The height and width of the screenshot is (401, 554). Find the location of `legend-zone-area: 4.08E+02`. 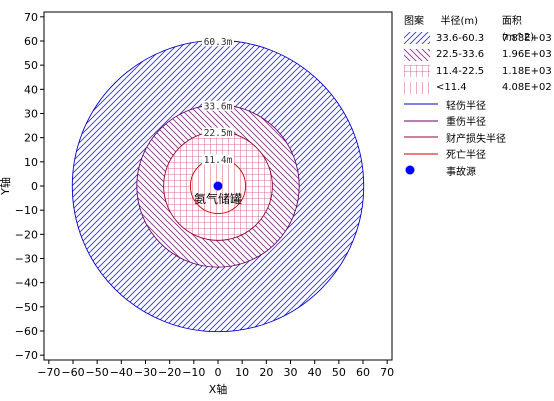

legend-zone-area: 4.08E+02 is located at coordinates (527, 88).